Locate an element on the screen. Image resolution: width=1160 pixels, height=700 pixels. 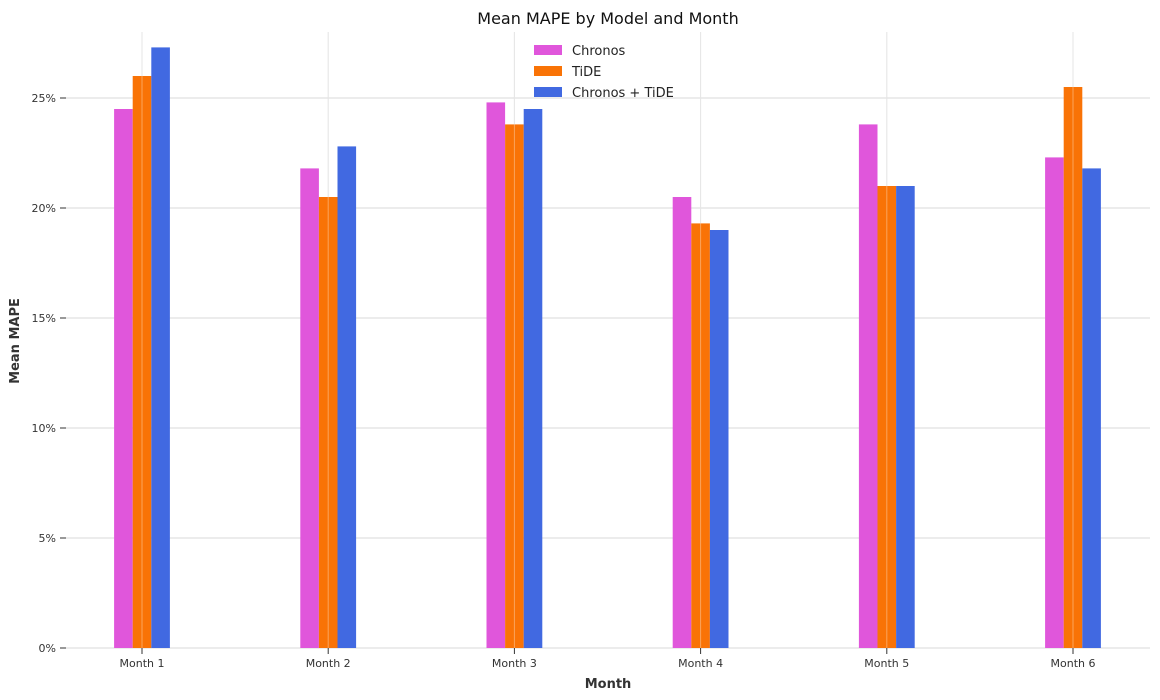
y-tick-label: 20% is located at coordinates (44, 208).